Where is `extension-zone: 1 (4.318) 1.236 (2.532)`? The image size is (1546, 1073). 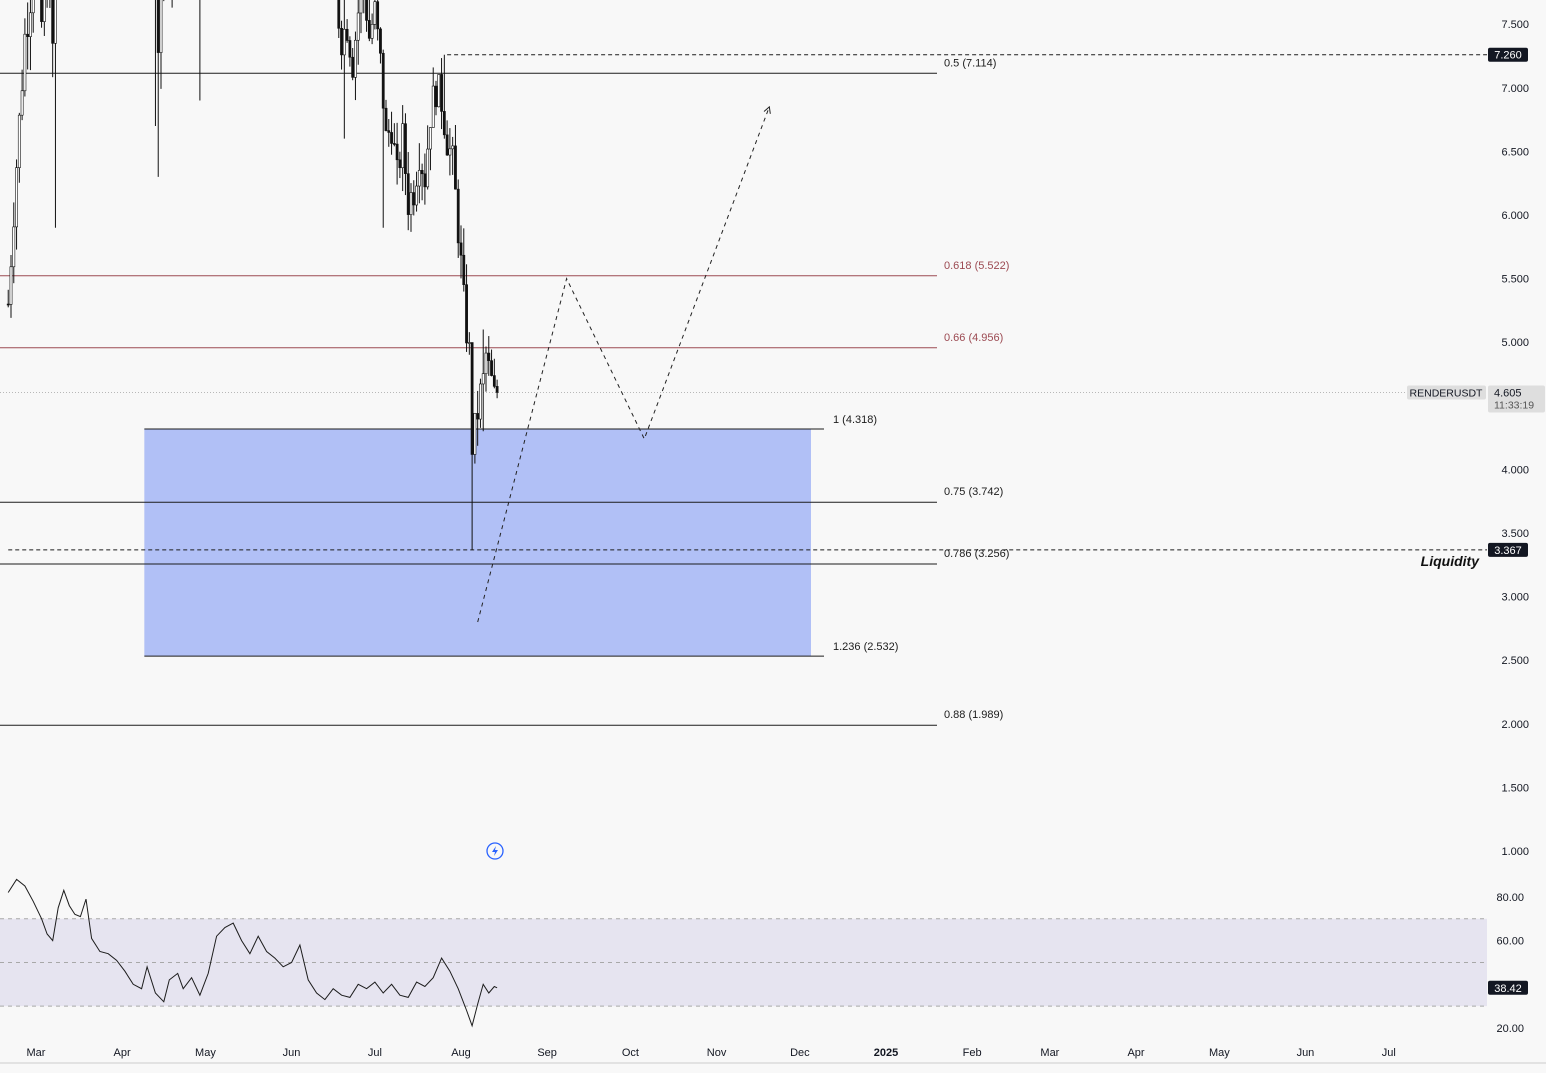 extension-zone: 1 (4.318) 1.236 (2.532) is located at coordinates (521, 535).